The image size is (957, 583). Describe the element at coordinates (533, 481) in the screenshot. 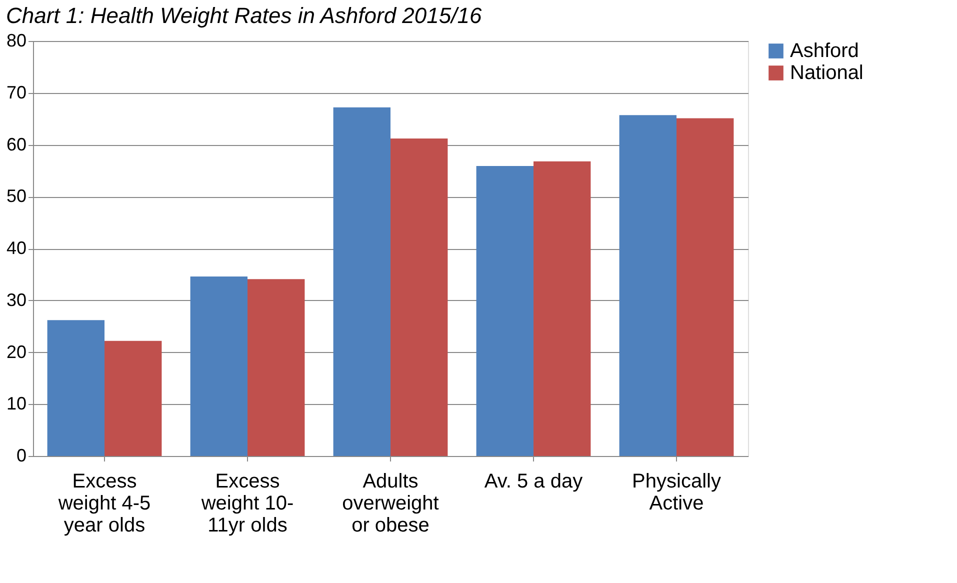

I see `x-tick-label: Av. 5 a day` at that location.